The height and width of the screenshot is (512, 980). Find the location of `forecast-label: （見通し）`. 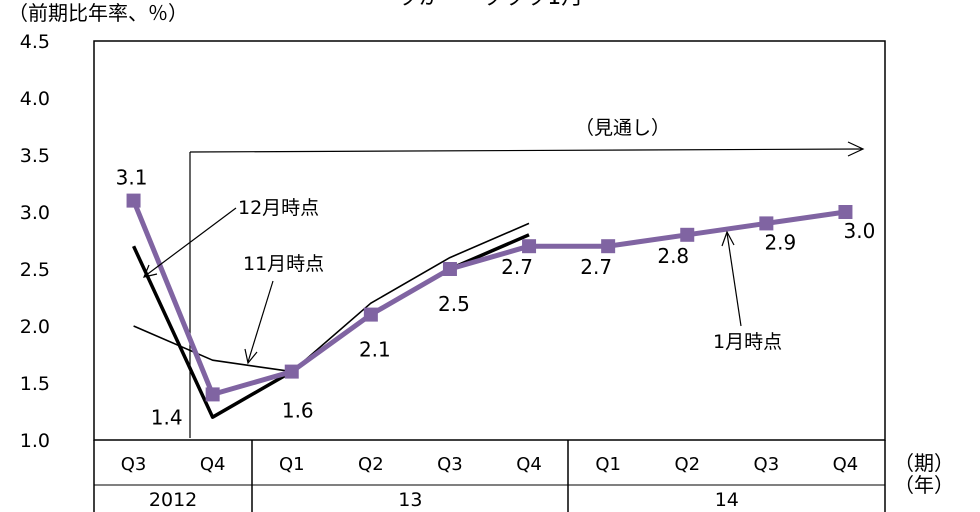

forecast-label: （見通し） is located at coordinates (622, 128).